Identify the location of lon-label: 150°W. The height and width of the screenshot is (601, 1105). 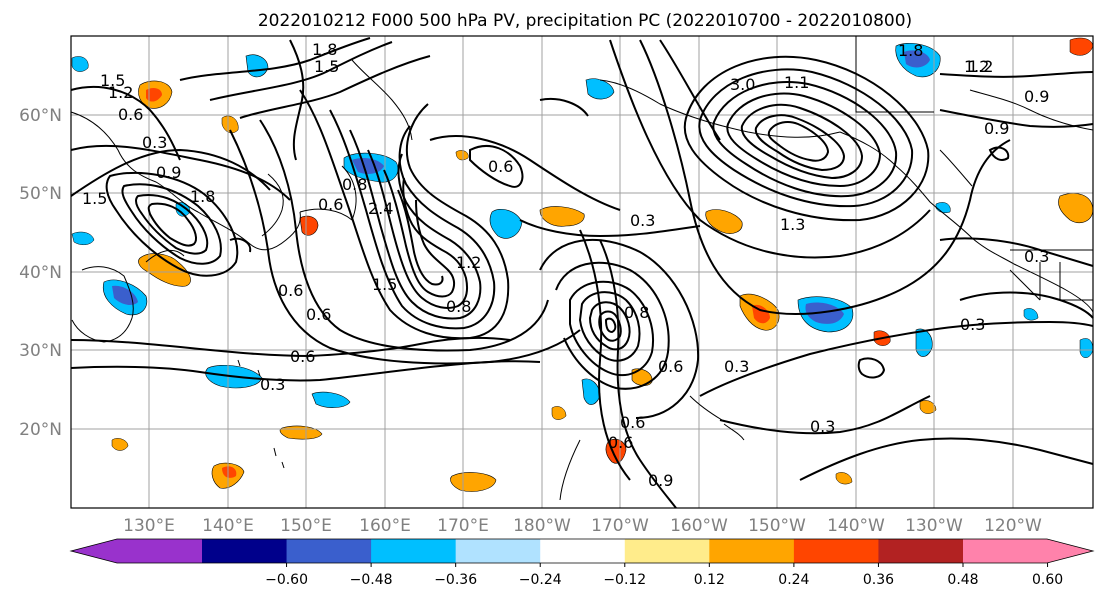
(777, 526).